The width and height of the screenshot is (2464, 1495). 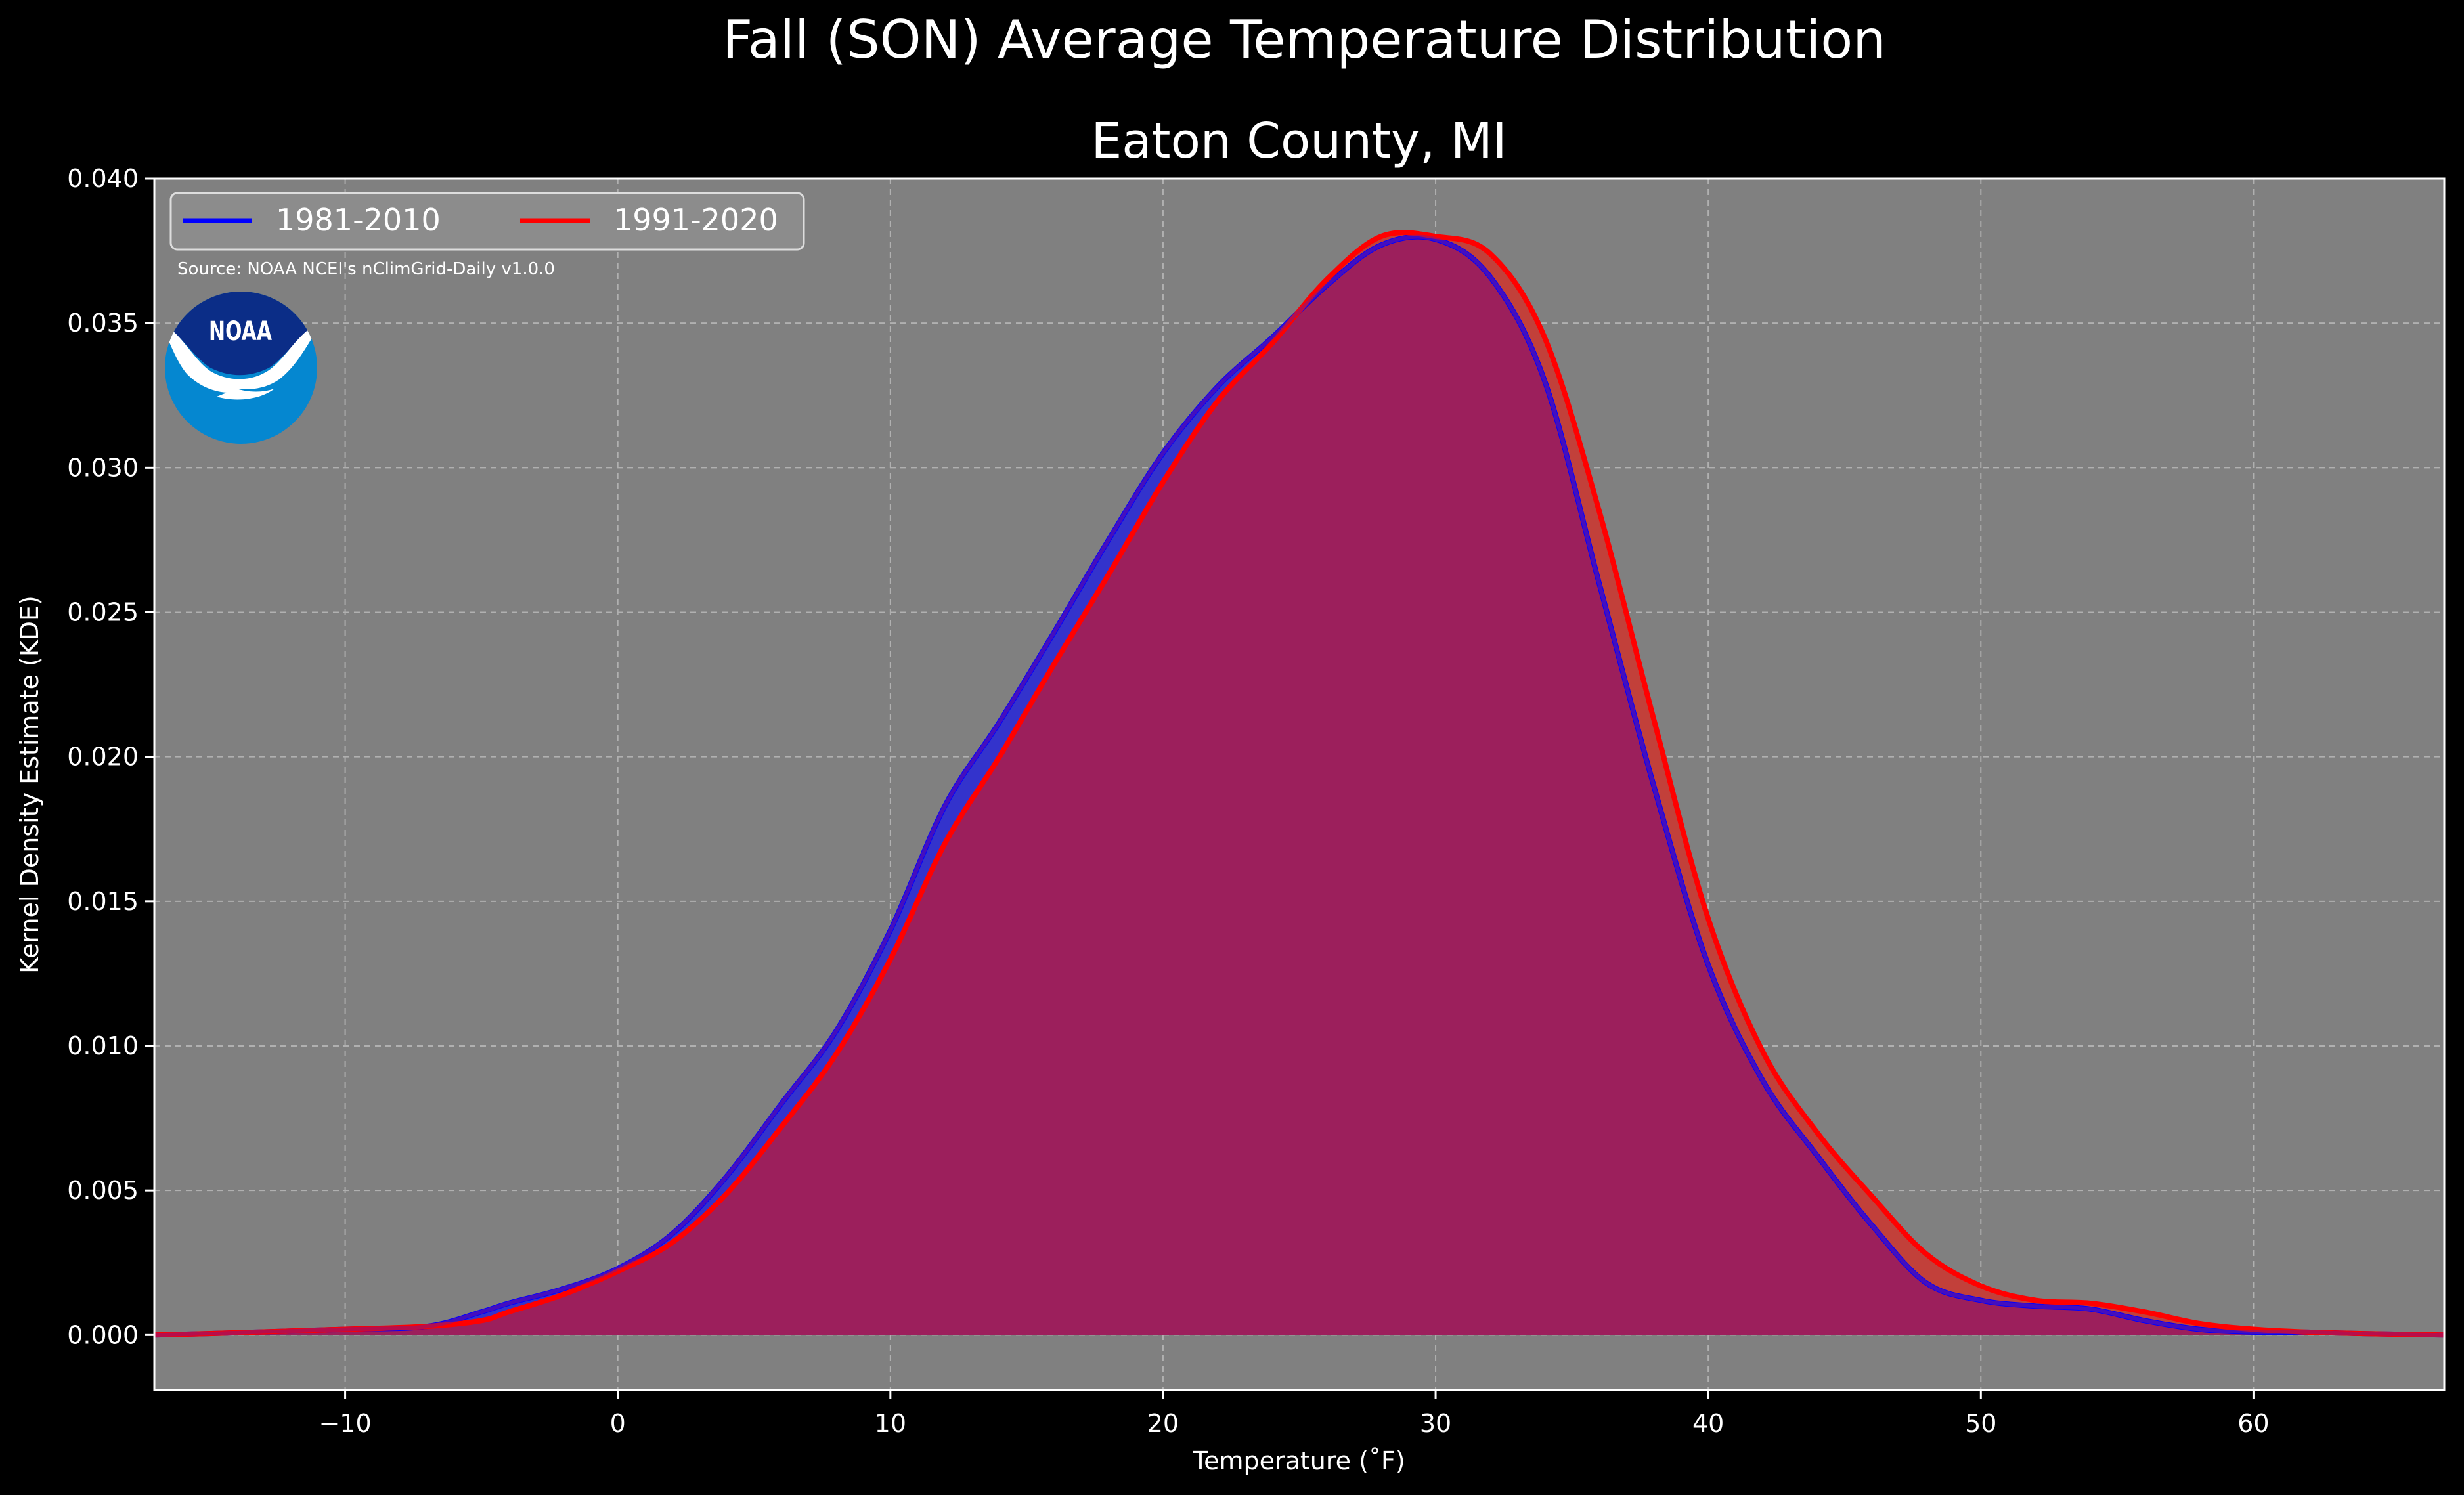 I want to click on legend: 1981-2010 1991-2020, so click(x=487, y=221).